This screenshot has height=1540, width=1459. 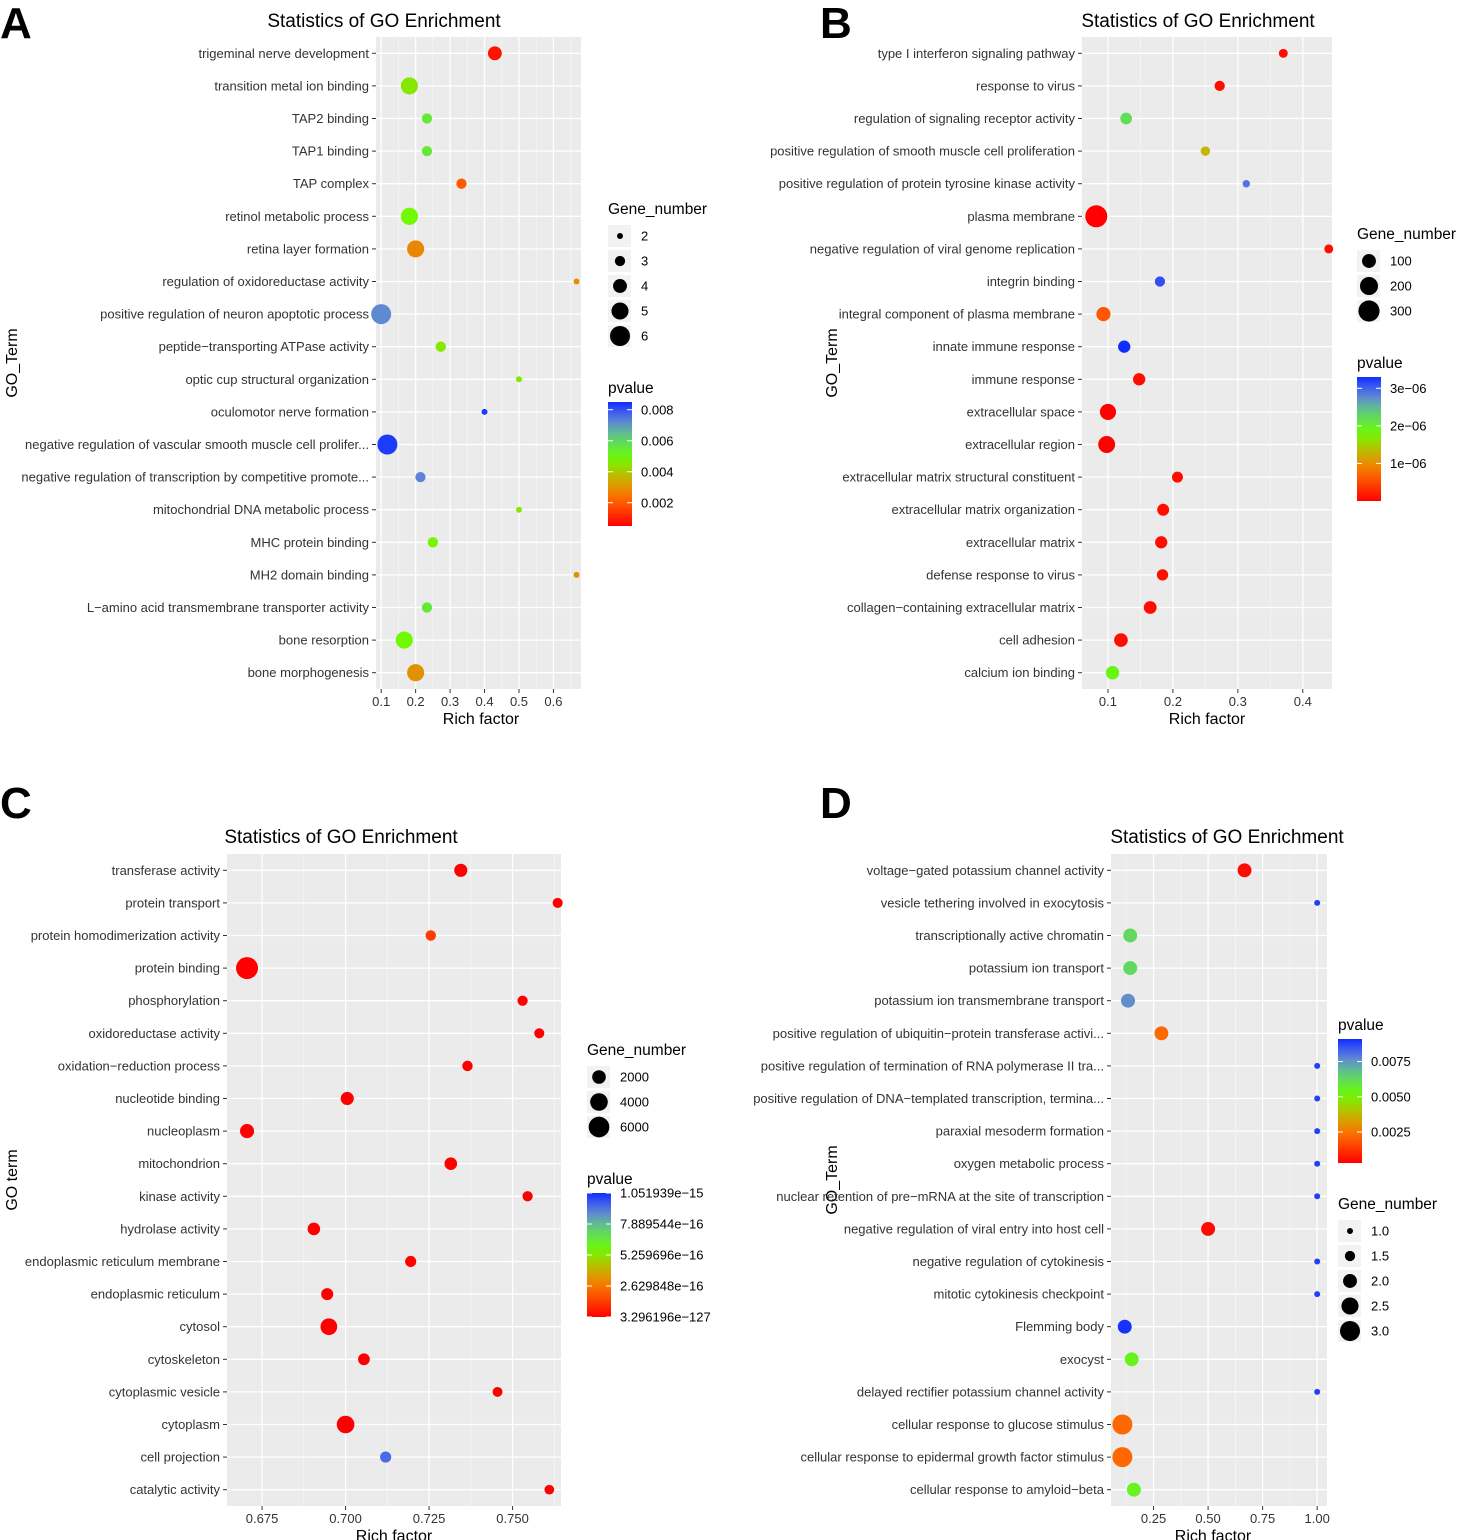 What do you see at coordinates (184, 1359) in the screenshot?
I see `y-tick-label: cytoskeleton` at bounding box center [184, 1359].